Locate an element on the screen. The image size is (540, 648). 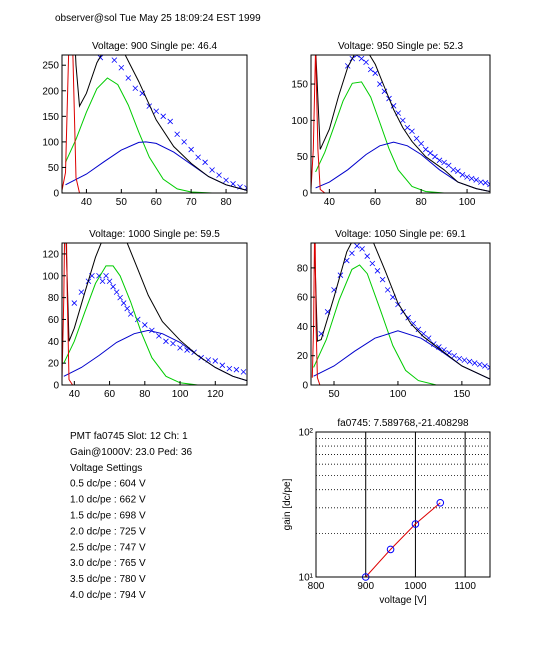
y-tick-label: 150 is located at coordinates (299, 85).